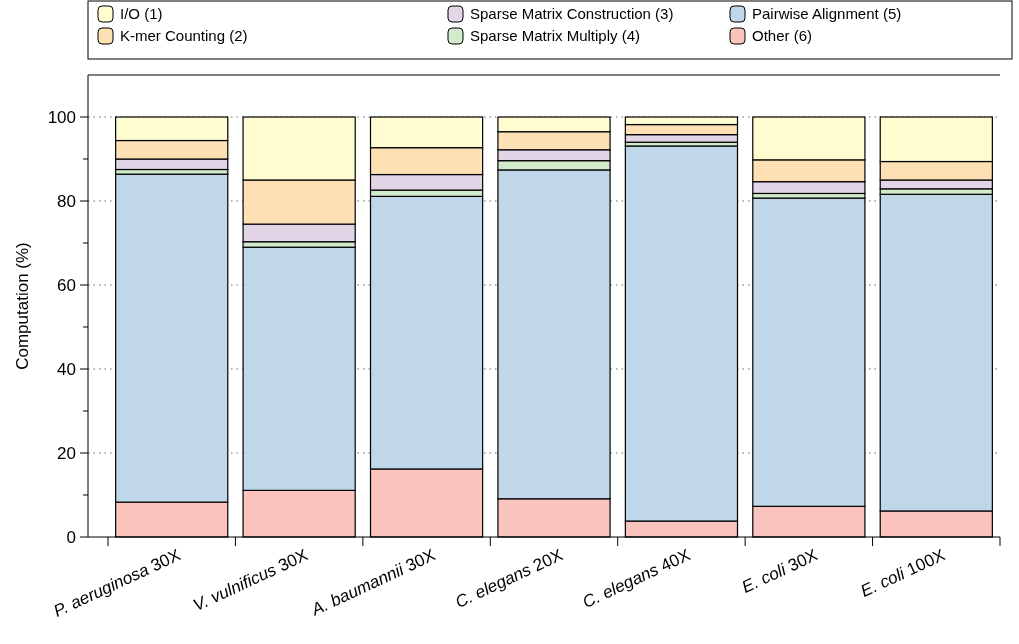  Describe the element at coordinates (572, 13) in the screenshot. I see `legend-label: Sparse Matrix Construction (3)` at that location.